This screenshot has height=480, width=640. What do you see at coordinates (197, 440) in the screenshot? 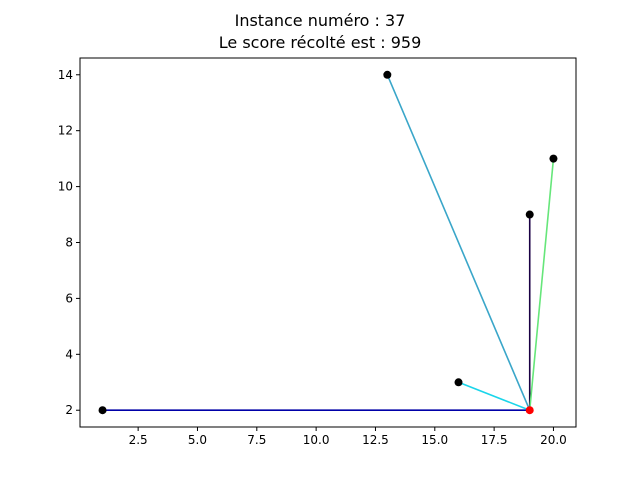
I see `x-tick-label-1: 5.0` at bounding box center [197, 440].